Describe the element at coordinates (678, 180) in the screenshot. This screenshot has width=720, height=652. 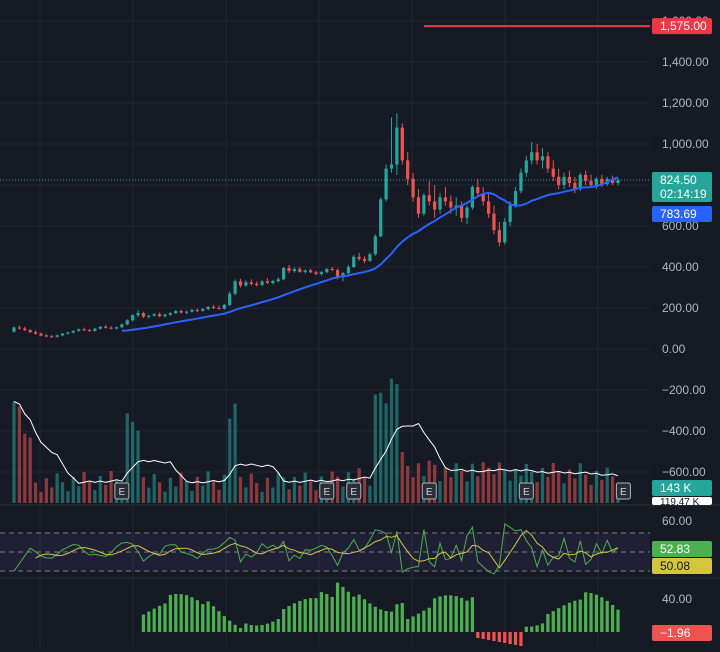
I see `current-price-label-text: 824.50` at that location.